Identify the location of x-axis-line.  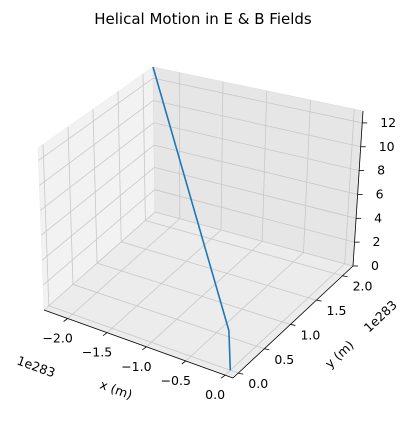
(138, 344).